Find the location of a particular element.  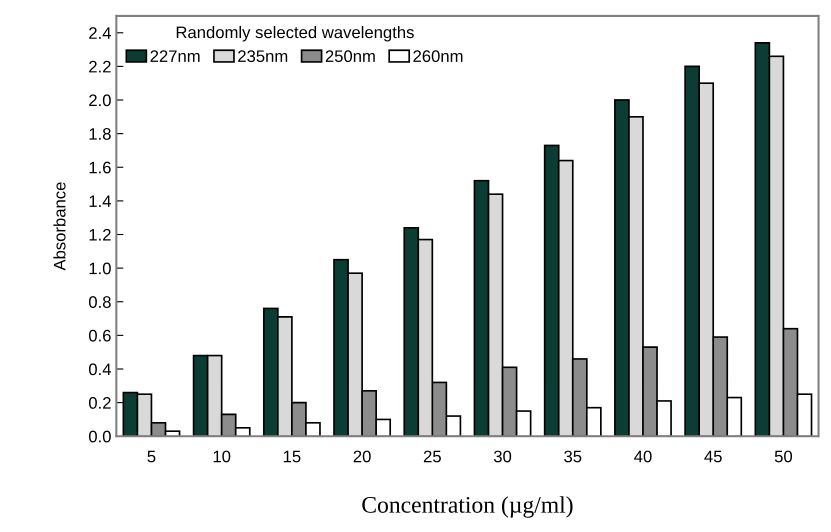

legend-label: 250nm is located at coordinates (350, 56).